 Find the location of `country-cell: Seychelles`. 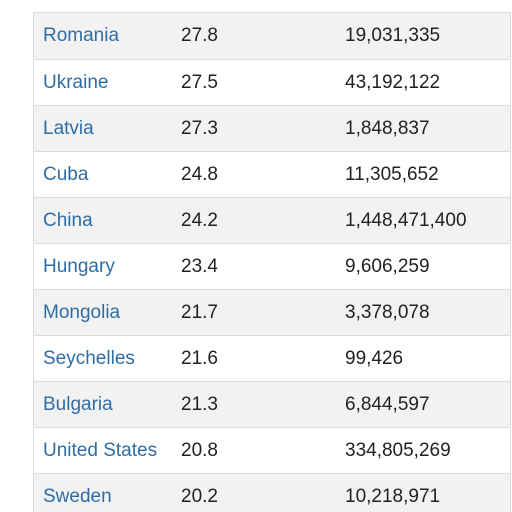

country-cell: Seychelles is located at coordinates (107, 358).